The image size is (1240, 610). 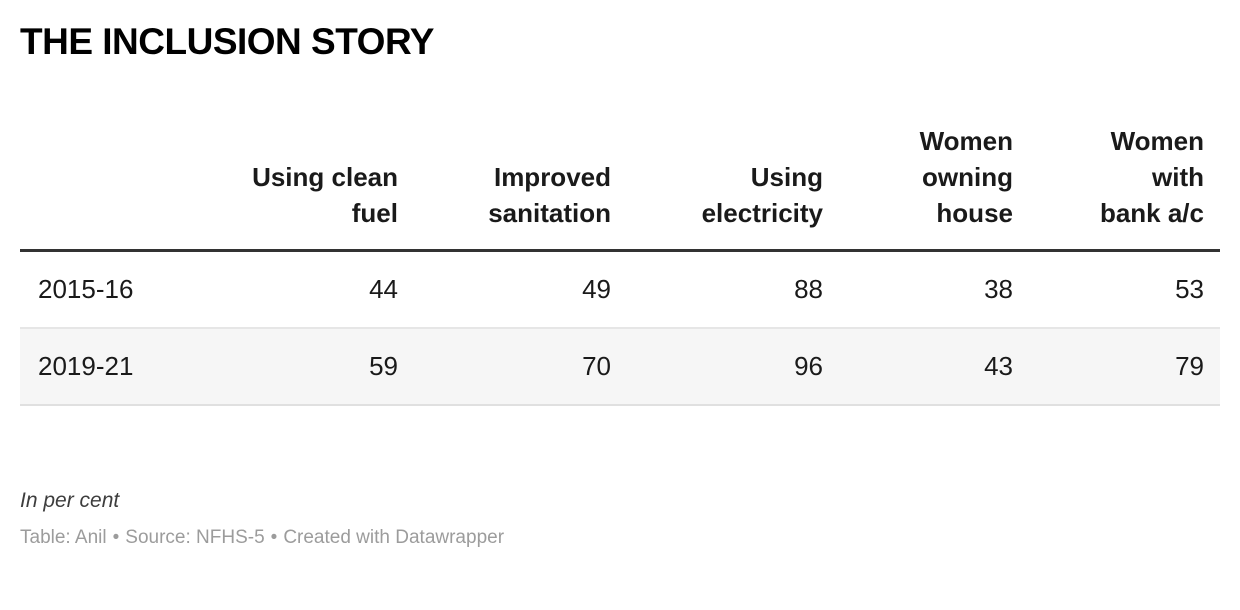 I want to click on table-credit: Table: Anil, so click(x=63, y=537).